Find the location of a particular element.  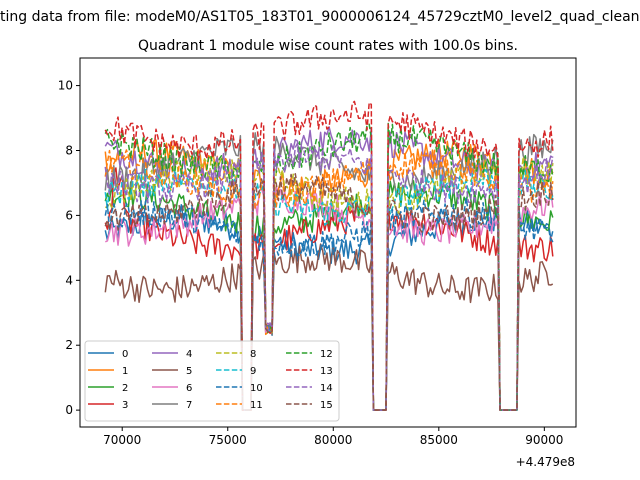

legend-label-11: 11 is located at coordinates (256, 405).